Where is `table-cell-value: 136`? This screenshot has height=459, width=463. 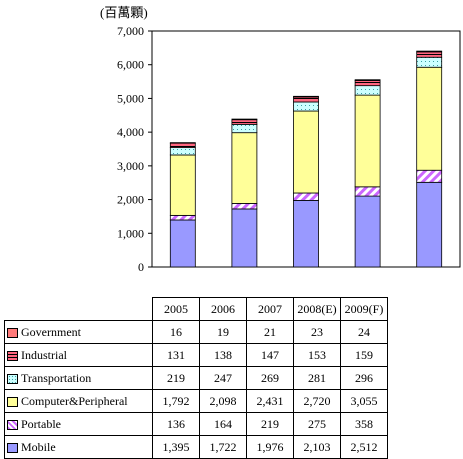
table-cell-value: 136 is located at coordinates (176, 424).